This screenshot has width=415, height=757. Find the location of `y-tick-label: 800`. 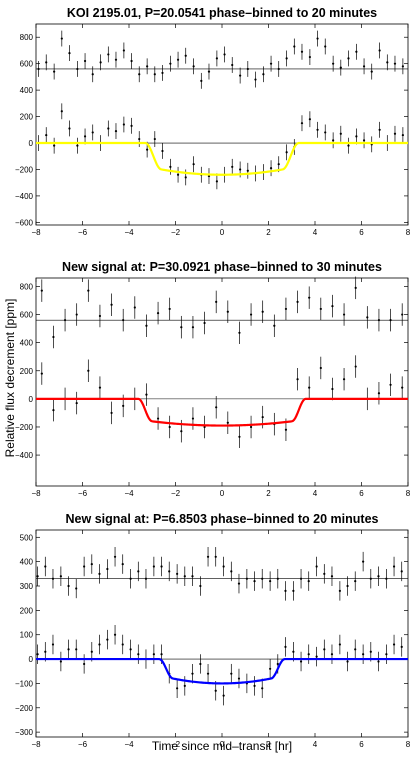

y-tick-label: 800 is located at coordinates (27, 37).